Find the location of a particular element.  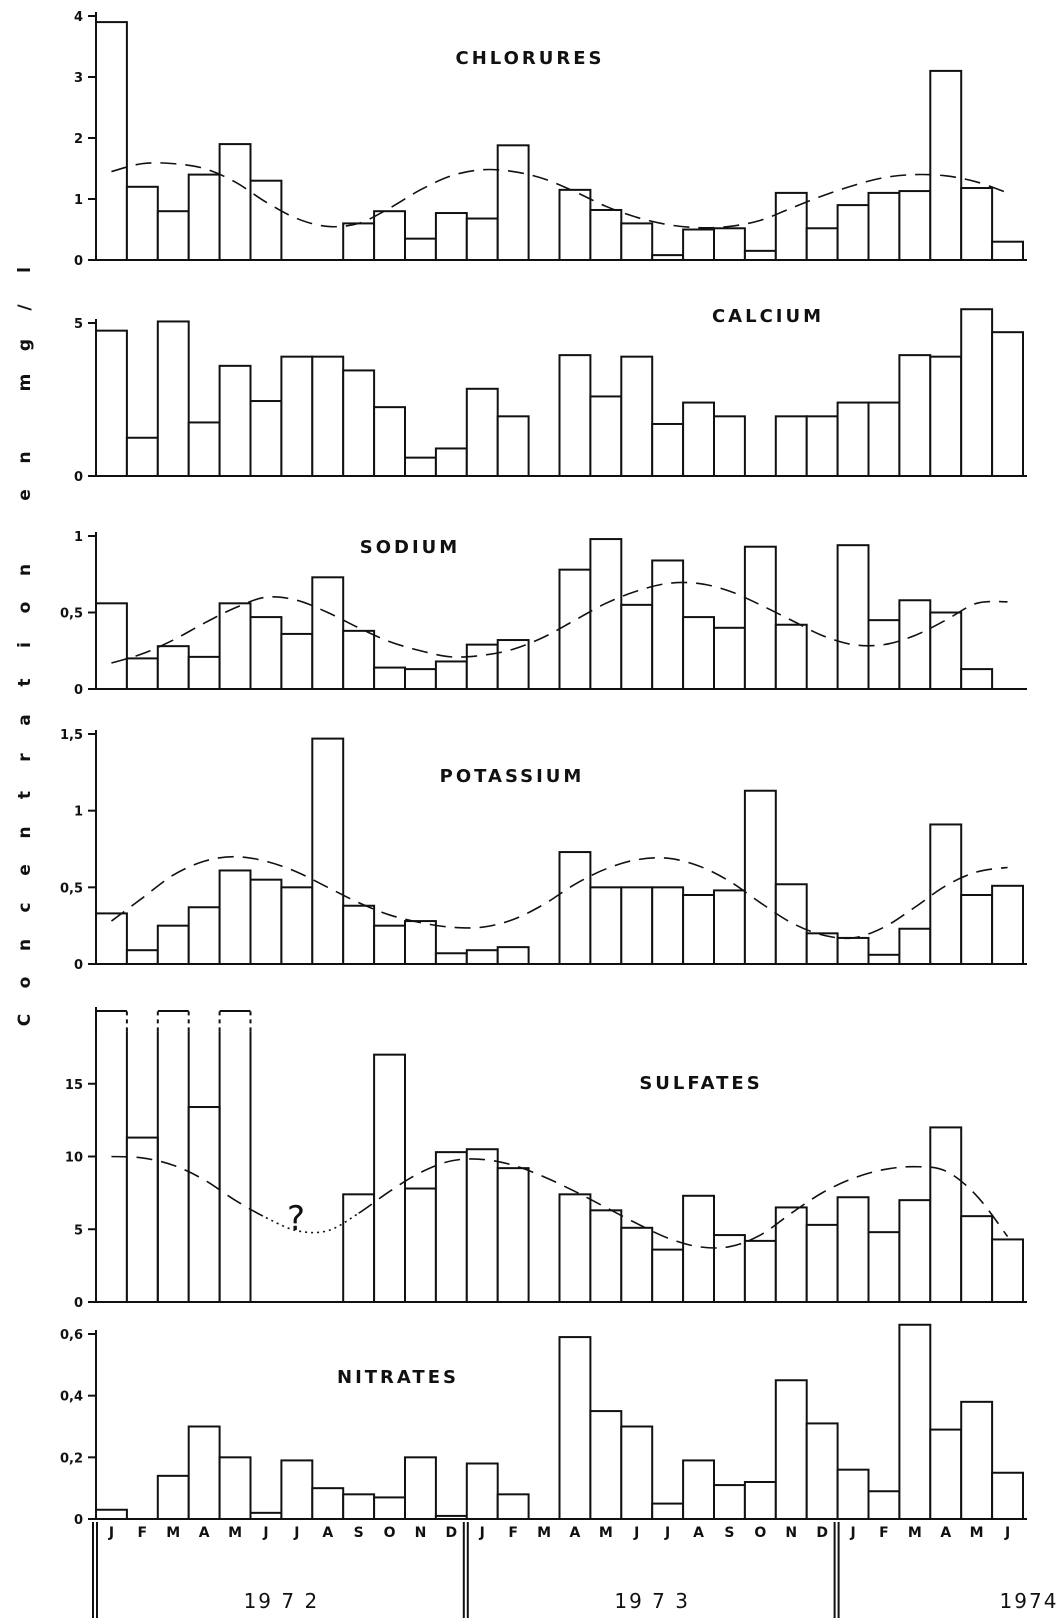

trend-curve is located at coordinates (189, 1187).